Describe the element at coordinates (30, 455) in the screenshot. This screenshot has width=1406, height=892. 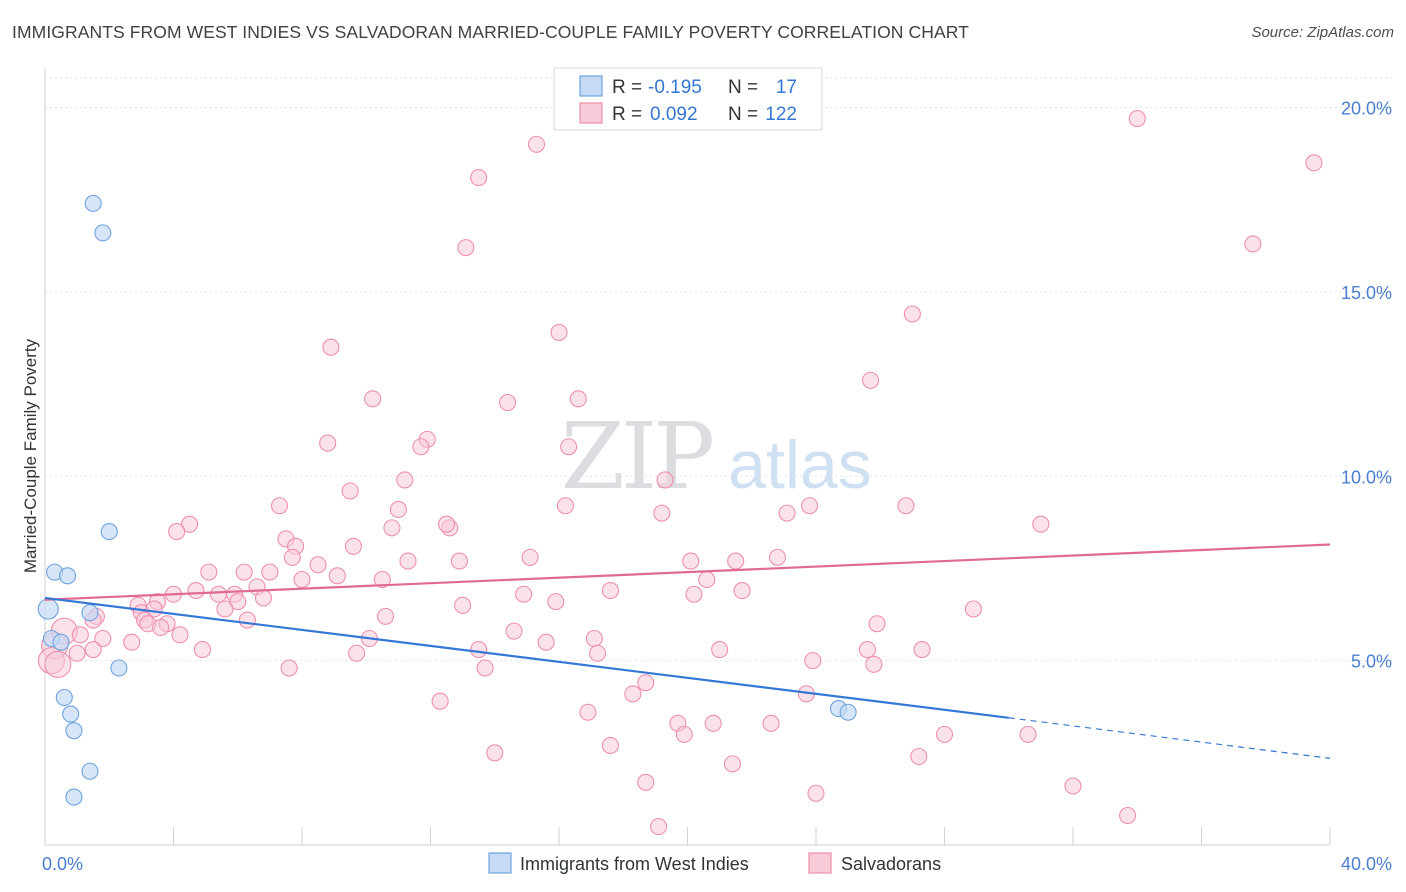
I see `y-axis-label: Married-Couple Family Poverty` at that location.